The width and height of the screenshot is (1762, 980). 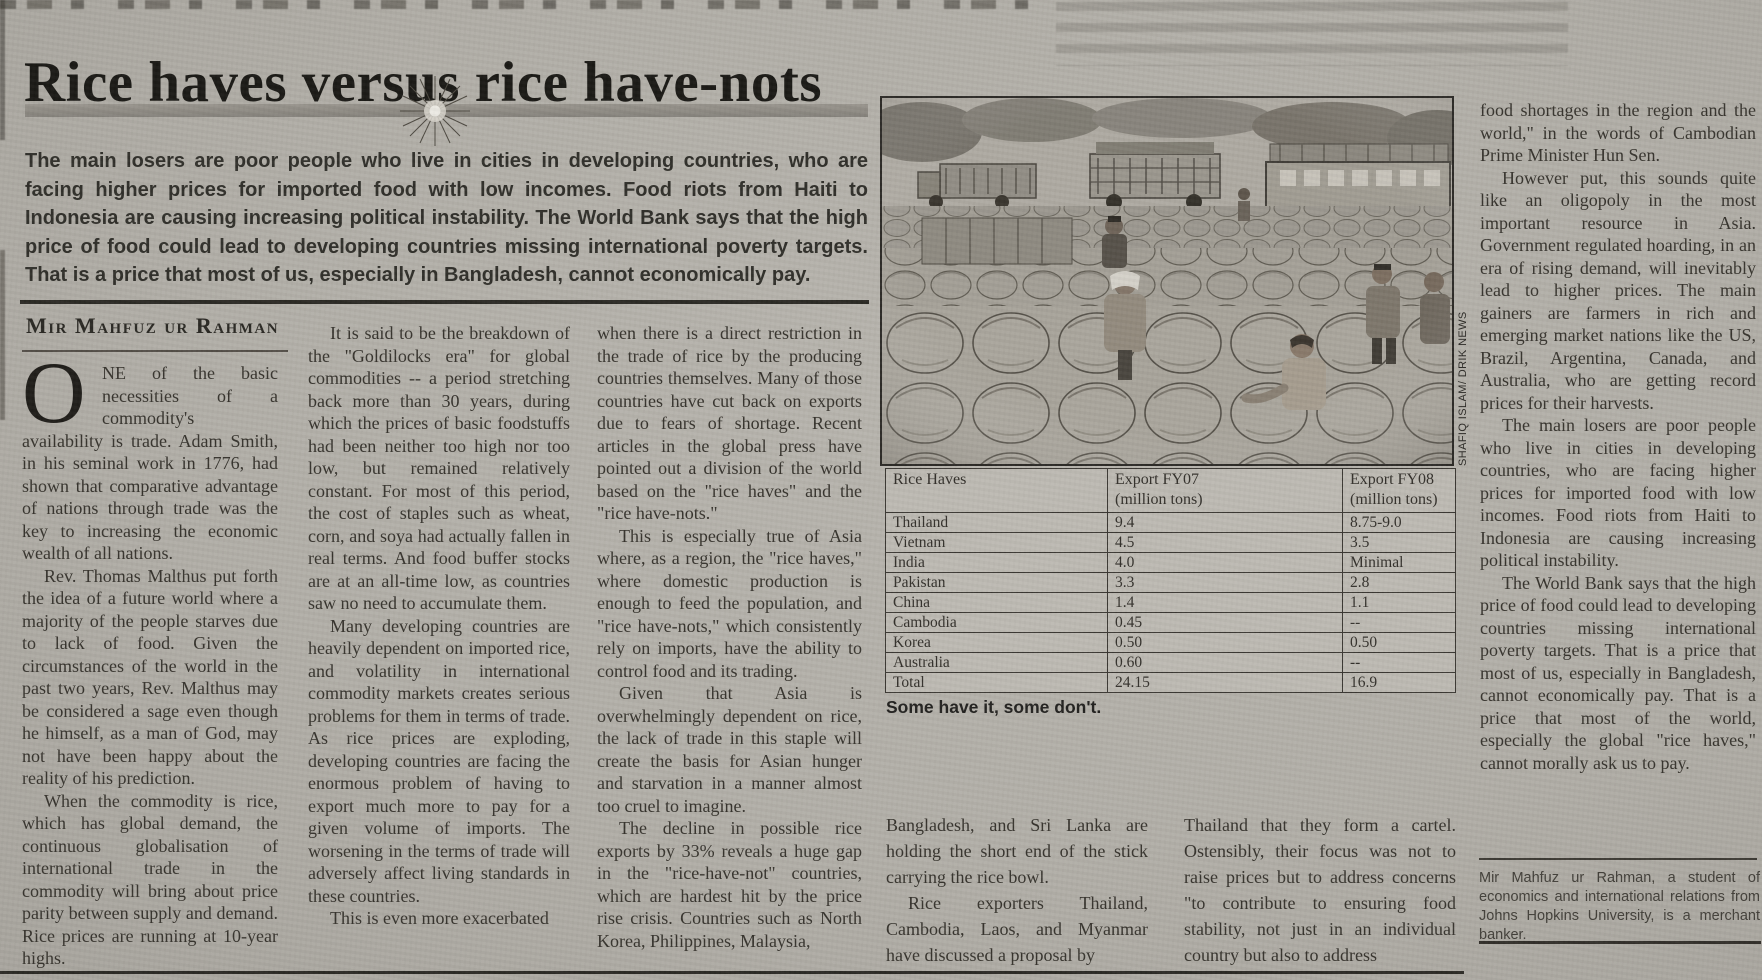 What do you see at coordinates (994, 707) in the screenshot?
I see `table-caption: Some have it, some don't.` at bounding box center [994, 707].